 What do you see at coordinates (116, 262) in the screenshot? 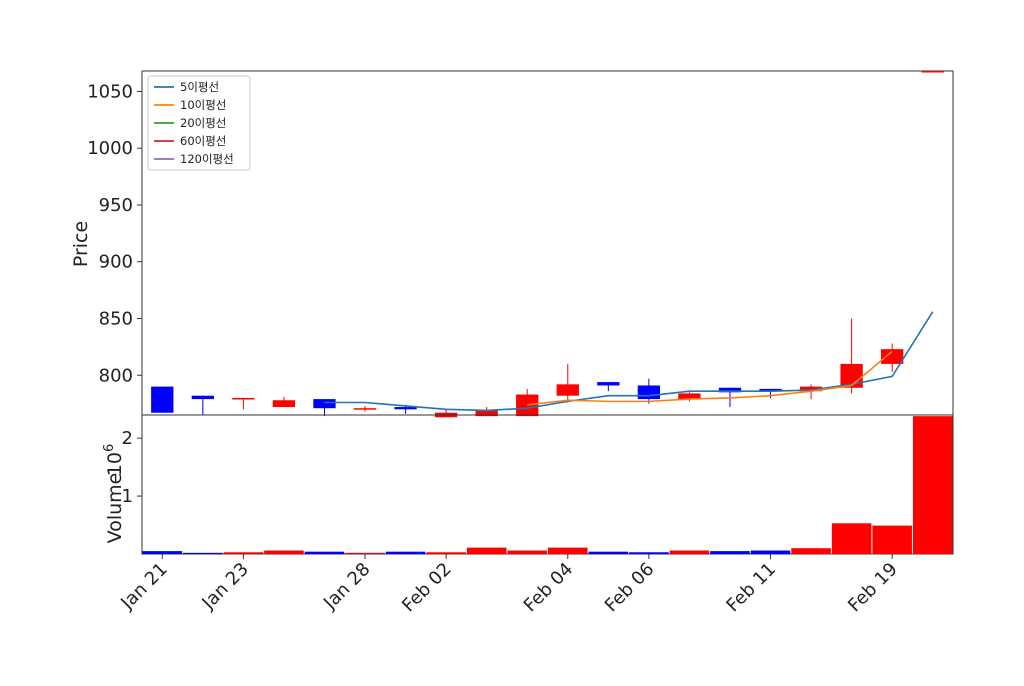
I see `price-tick-label: 900` at bounding box center [116, 262].